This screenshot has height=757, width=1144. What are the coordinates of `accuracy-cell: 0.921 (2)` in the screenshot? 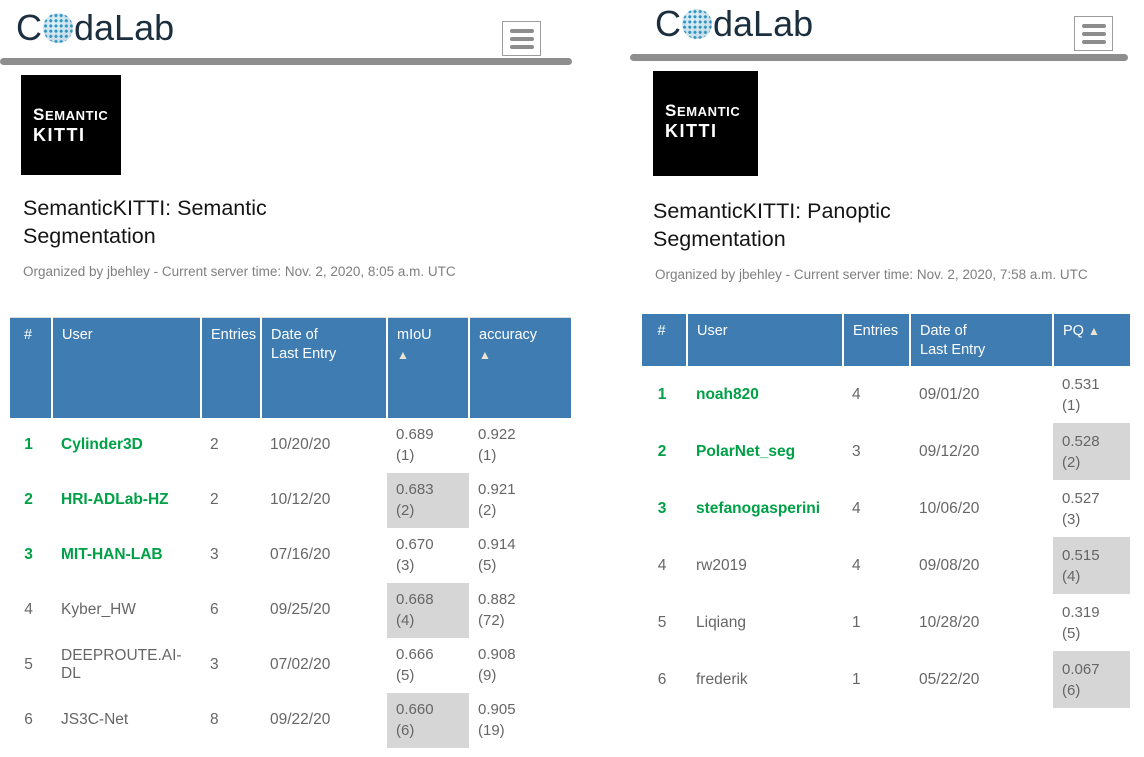 It's located at (497, 500).